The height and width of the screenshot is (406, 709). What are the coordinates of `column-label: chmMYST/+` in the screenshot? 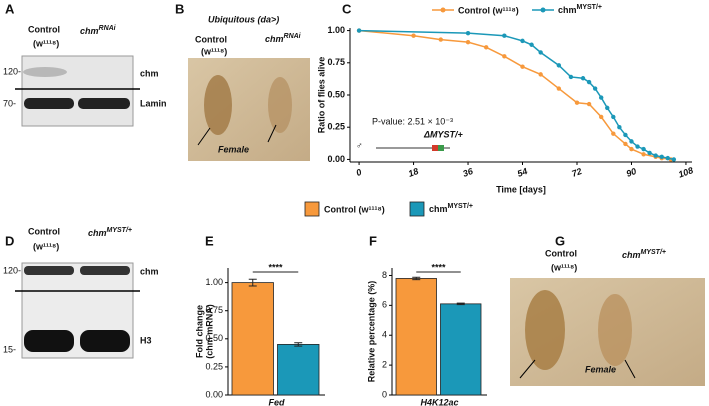 It's located at (644, 255).